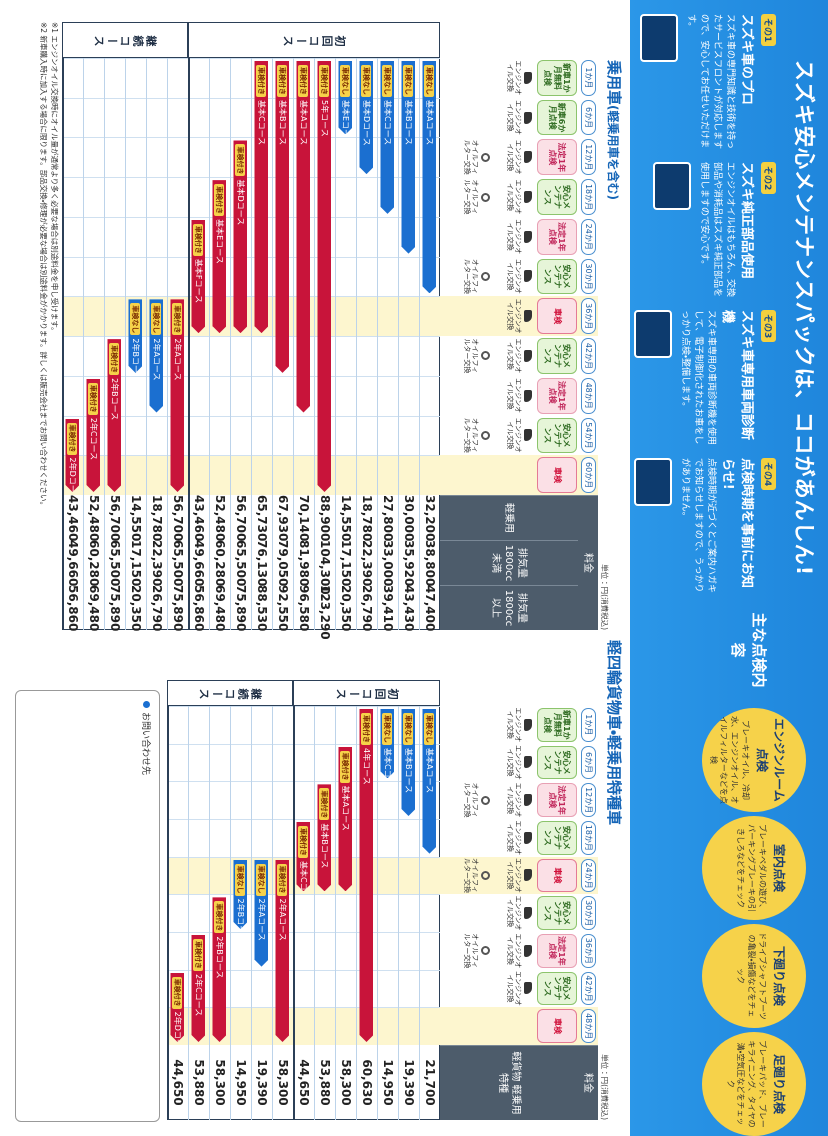  I want to click on price: 65,730, so click(262, 518).